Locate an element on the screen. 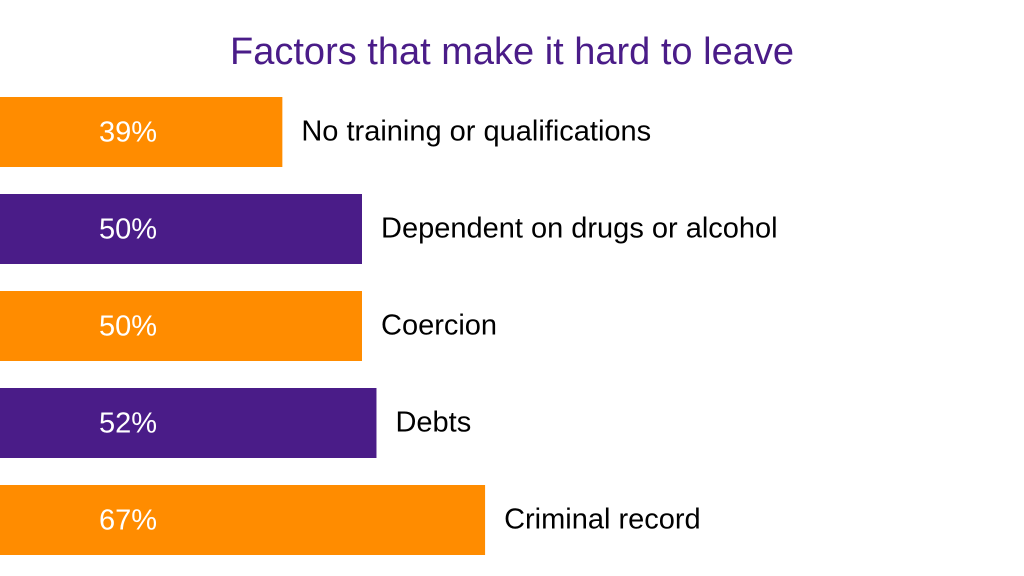 The width and height of the screenshot is (1024, 576). value-label: 52% is located at coordinates (128, 424).